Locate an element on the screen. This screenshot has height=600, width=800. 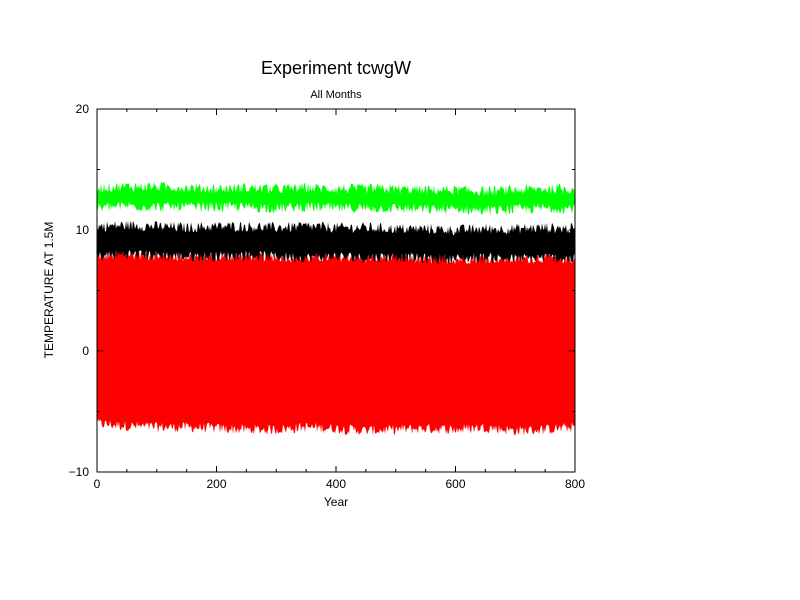
x-tick-label: 200 is located at coordinates (216, 484).